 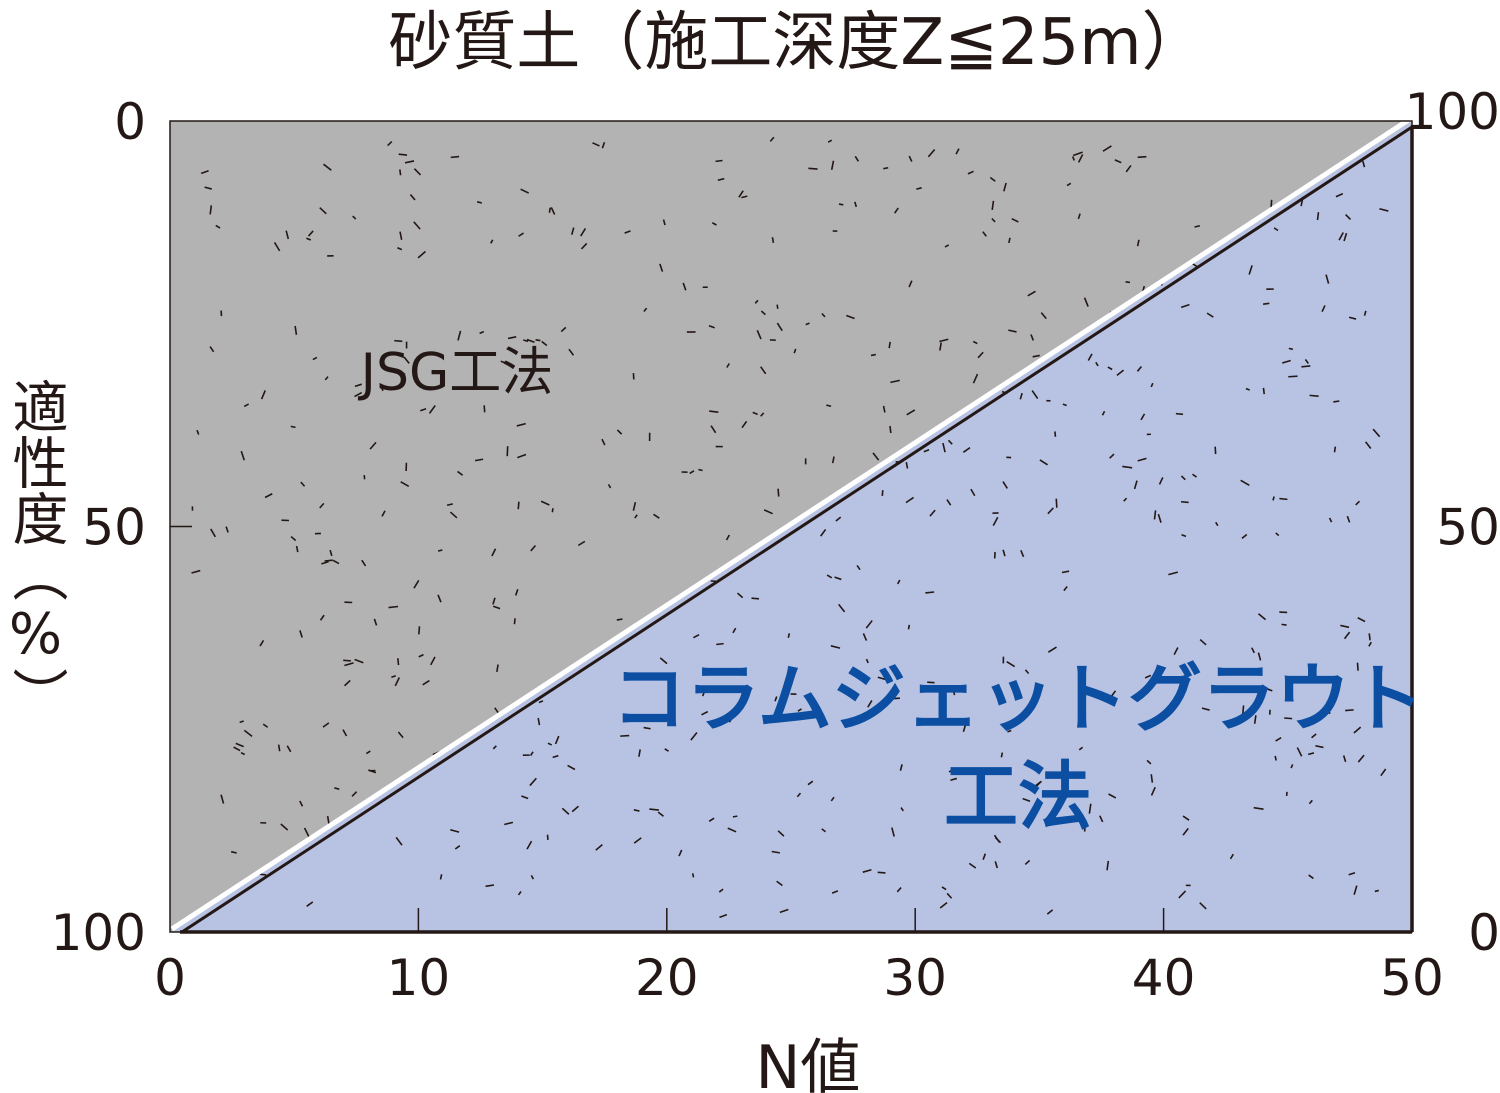 I want to click on x-tick-label: 50, so click(x=1412, y=978).